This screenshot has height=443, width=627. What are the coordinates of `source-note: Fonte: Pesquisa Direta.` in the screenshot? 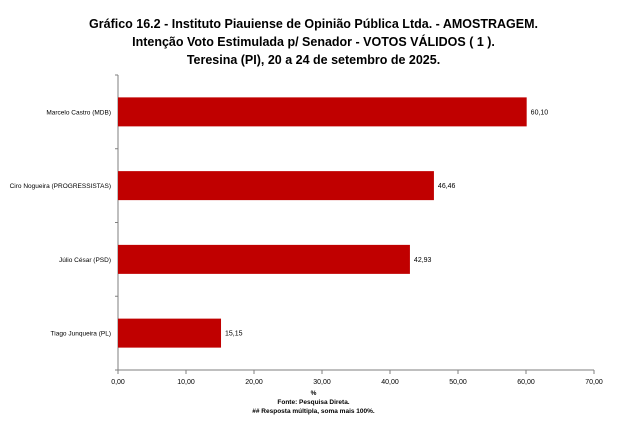 It's located at (313, 402).